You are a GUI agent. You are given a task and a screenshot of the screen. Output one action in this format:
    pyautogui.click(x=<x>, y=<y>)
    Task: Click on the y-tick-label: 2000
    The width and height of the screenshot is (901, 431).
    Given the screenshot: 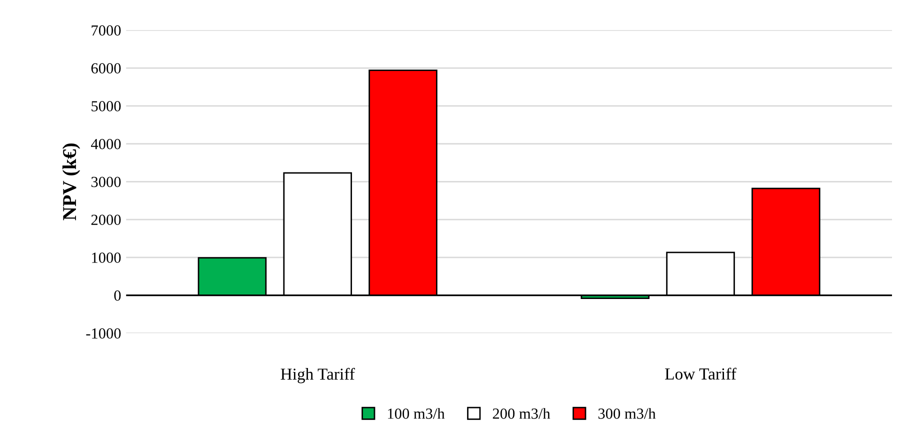 What is the action you would take?
    pyautogui.click(x=106, y=219)
    